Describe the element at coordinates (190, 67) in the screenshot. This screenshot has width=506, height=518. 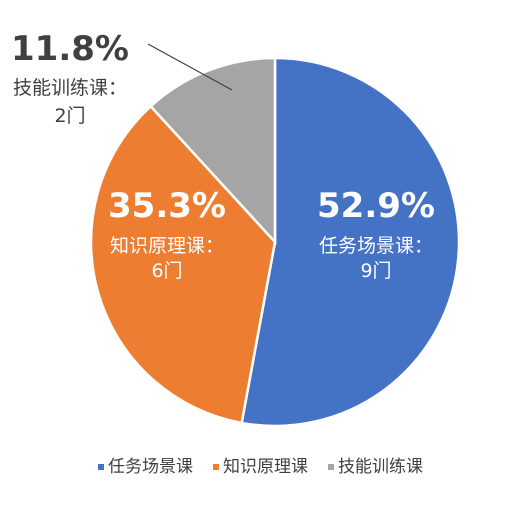
I see `leader-line-skill-training` at that location.